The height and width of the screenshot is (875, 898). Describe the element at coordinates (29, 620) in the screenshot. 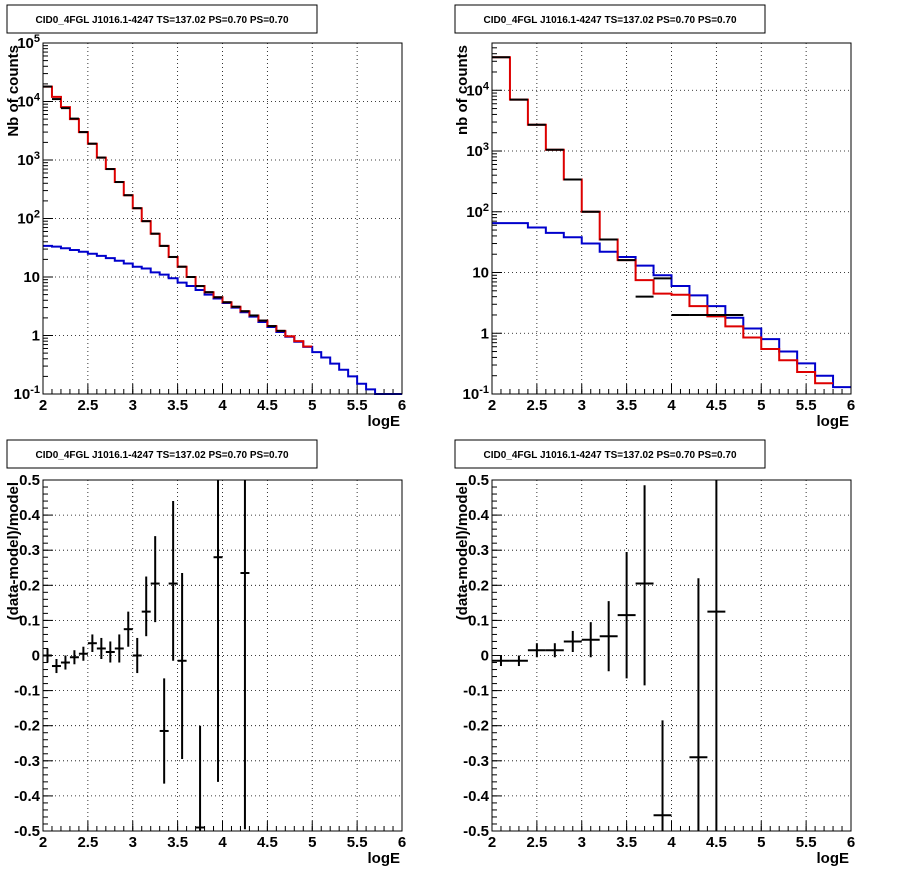

I see `y-tick-label: 0.1` at that location.